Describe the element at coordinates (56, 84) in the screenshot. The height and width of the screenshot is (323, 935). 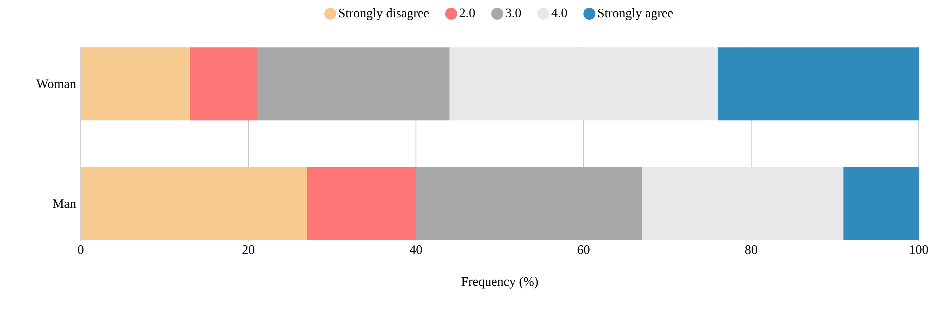
I see `y-tick-label: Woman` at that location.